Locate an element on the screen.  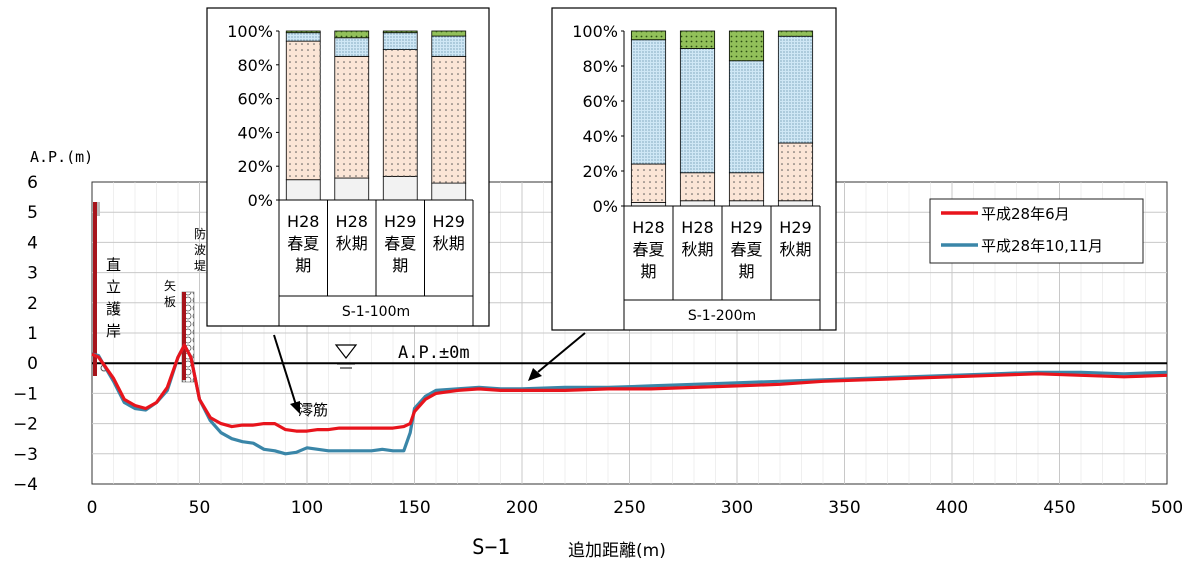
y-tick-label: 5 is located at coordinates (32, 213).